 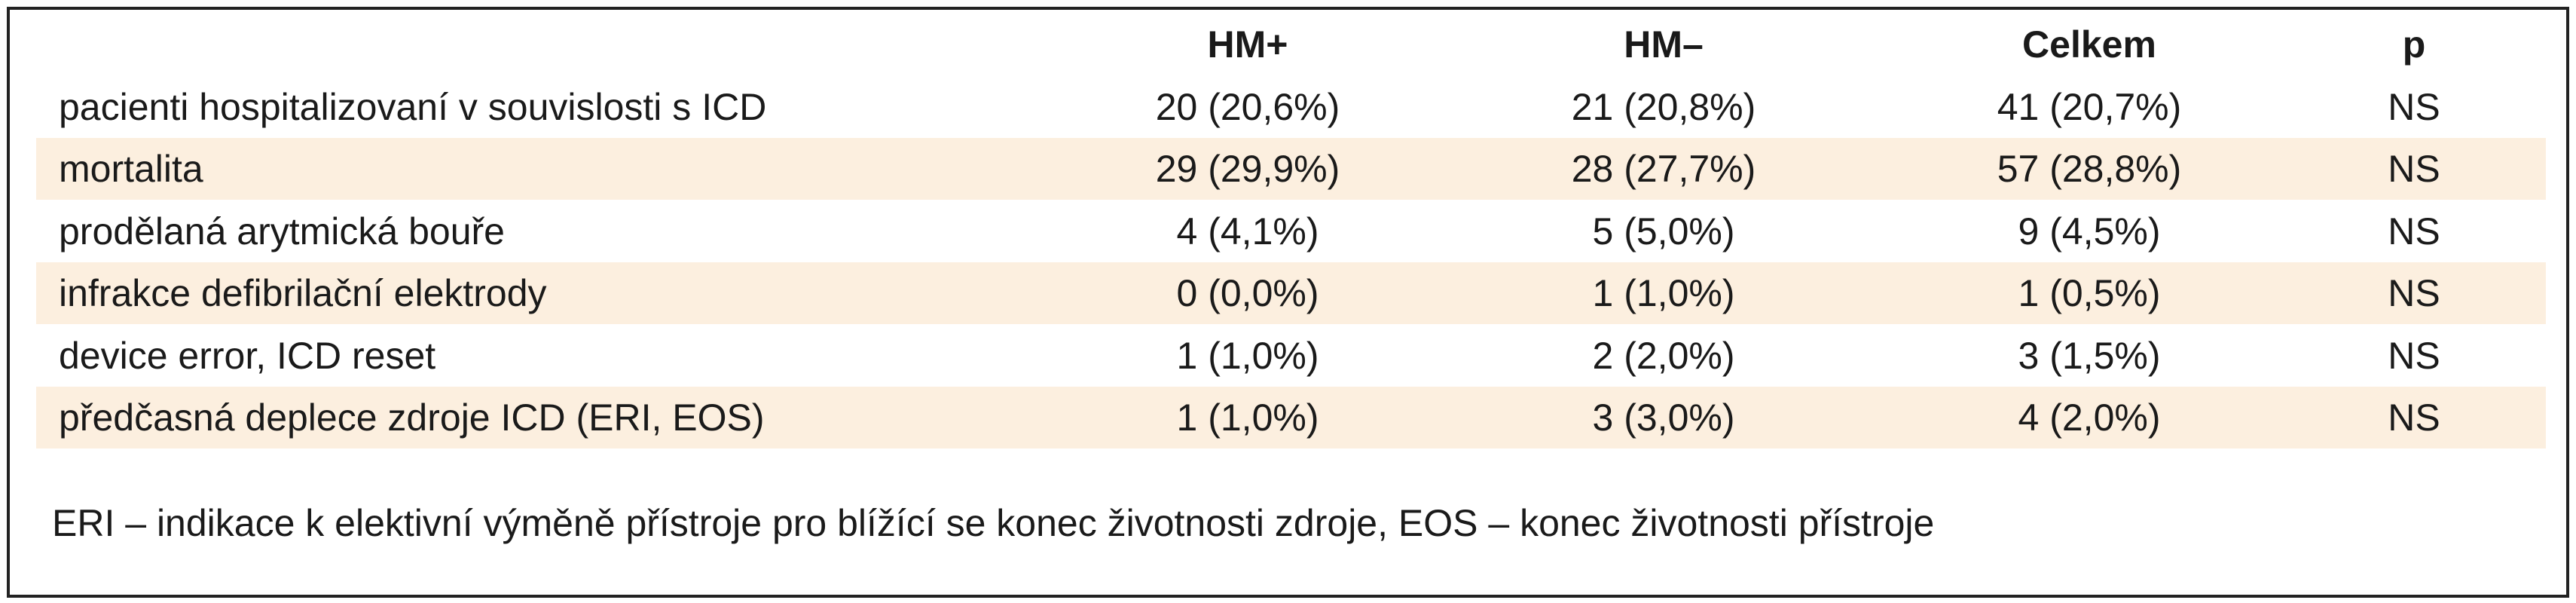 I want to click on row-label: infrakce defibrilační elektrody, so click(x=303, y=293).